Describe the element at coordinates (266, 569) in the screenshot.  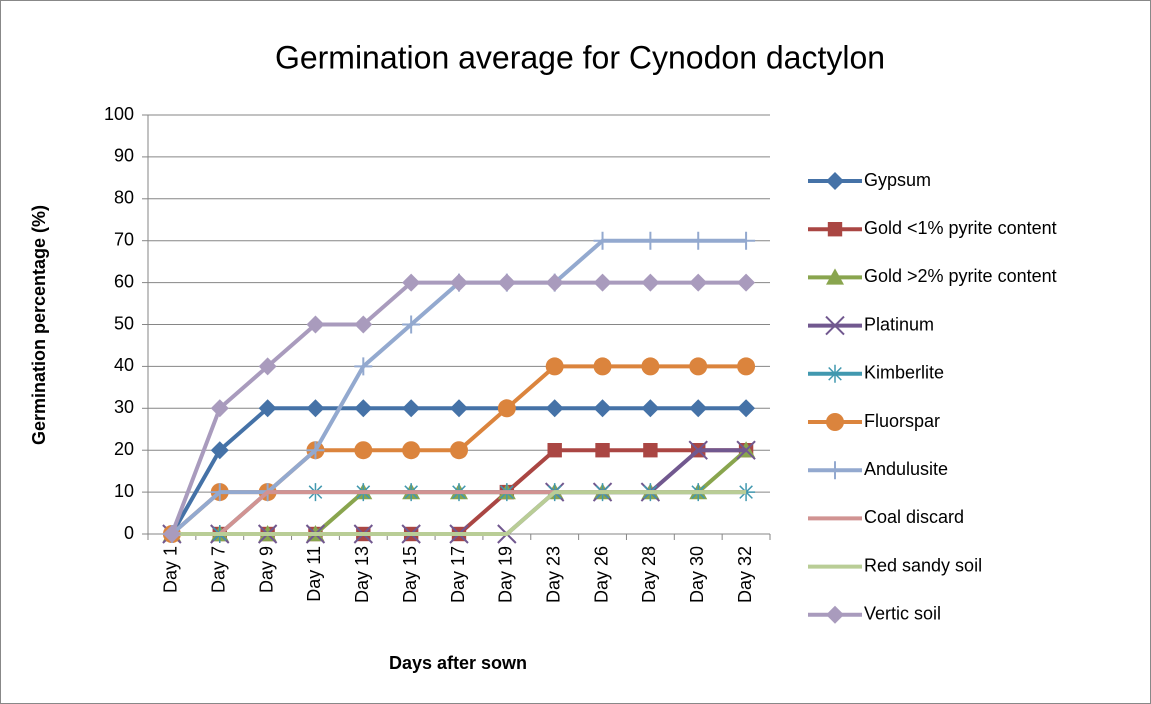
I see `x-tick-label: Day 9` at that location.